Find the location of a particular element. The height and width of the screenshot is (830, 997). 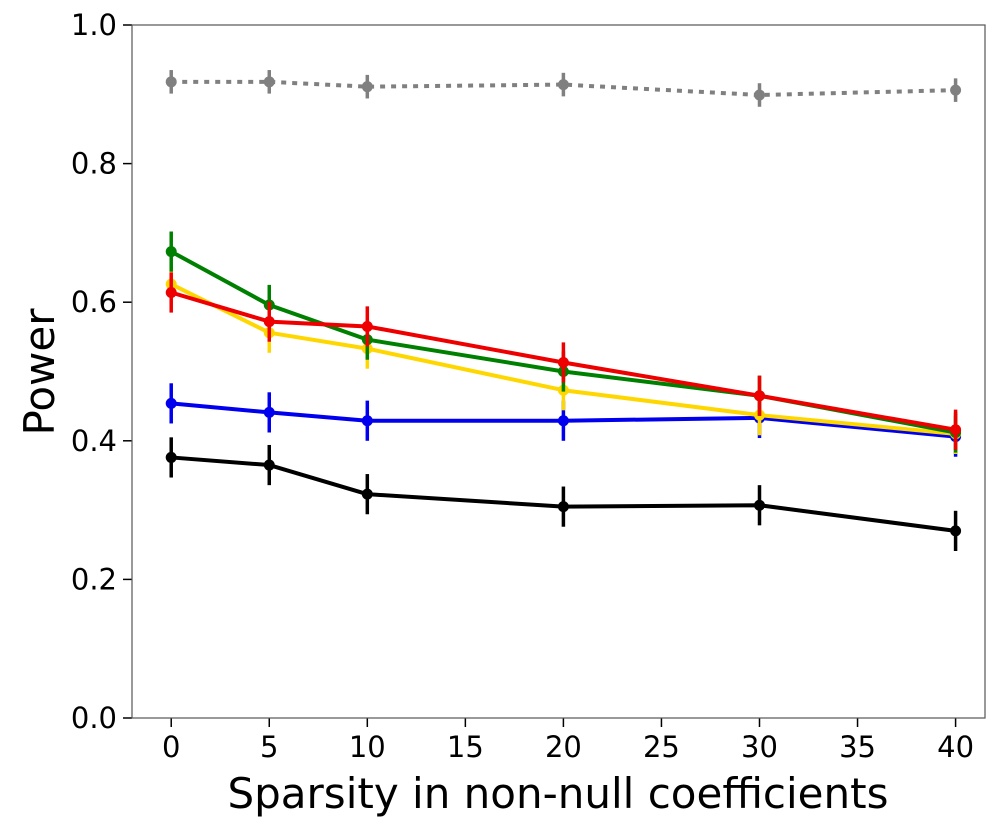

y-tick-label: 0.4 is located at coordinates (94, 441).